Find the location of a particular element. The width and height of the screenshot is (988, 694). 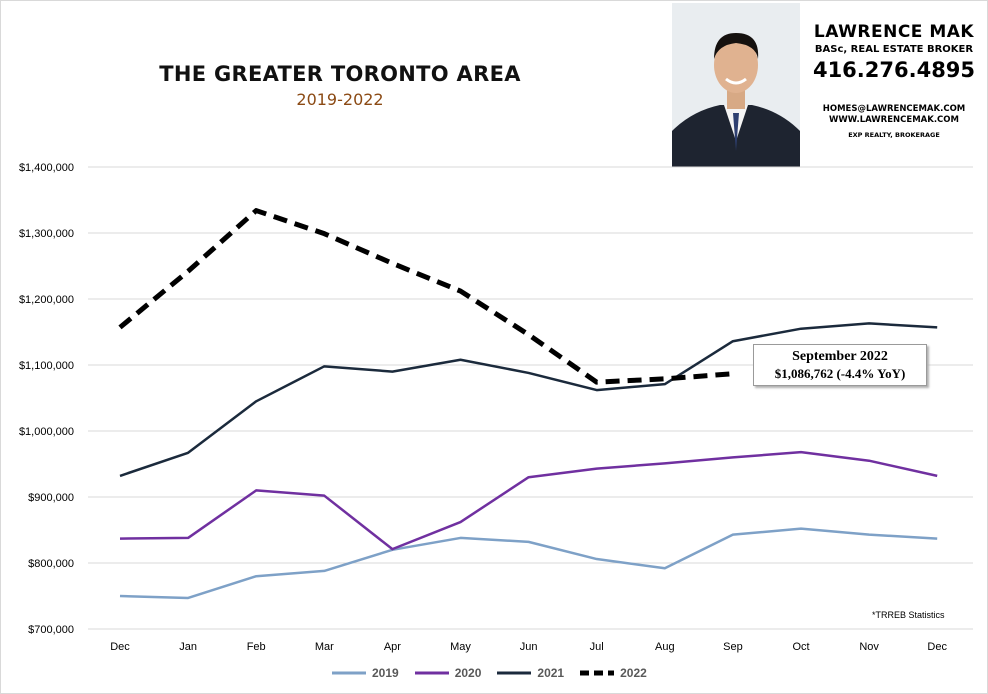

chart-legend: 2019 2020 2021 2022 is located at coordinates (495, 673).